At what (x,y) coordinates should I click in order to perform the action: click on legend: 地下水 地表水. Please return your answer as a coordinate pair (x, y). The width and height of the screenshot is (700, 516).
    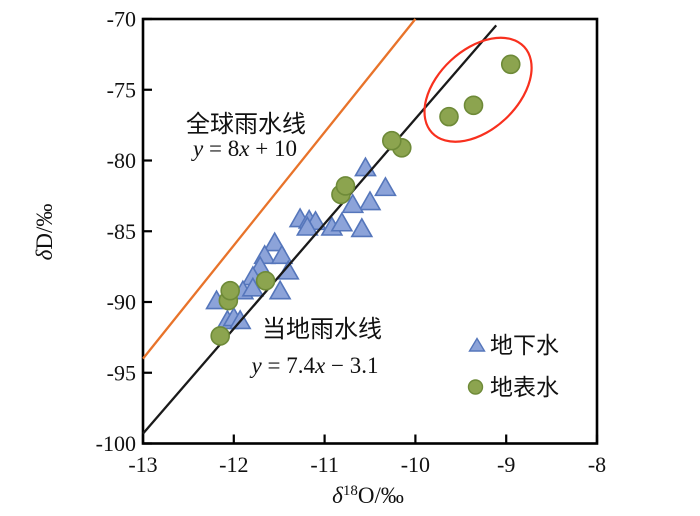
    Looking at the image, I should click on (513, 366).